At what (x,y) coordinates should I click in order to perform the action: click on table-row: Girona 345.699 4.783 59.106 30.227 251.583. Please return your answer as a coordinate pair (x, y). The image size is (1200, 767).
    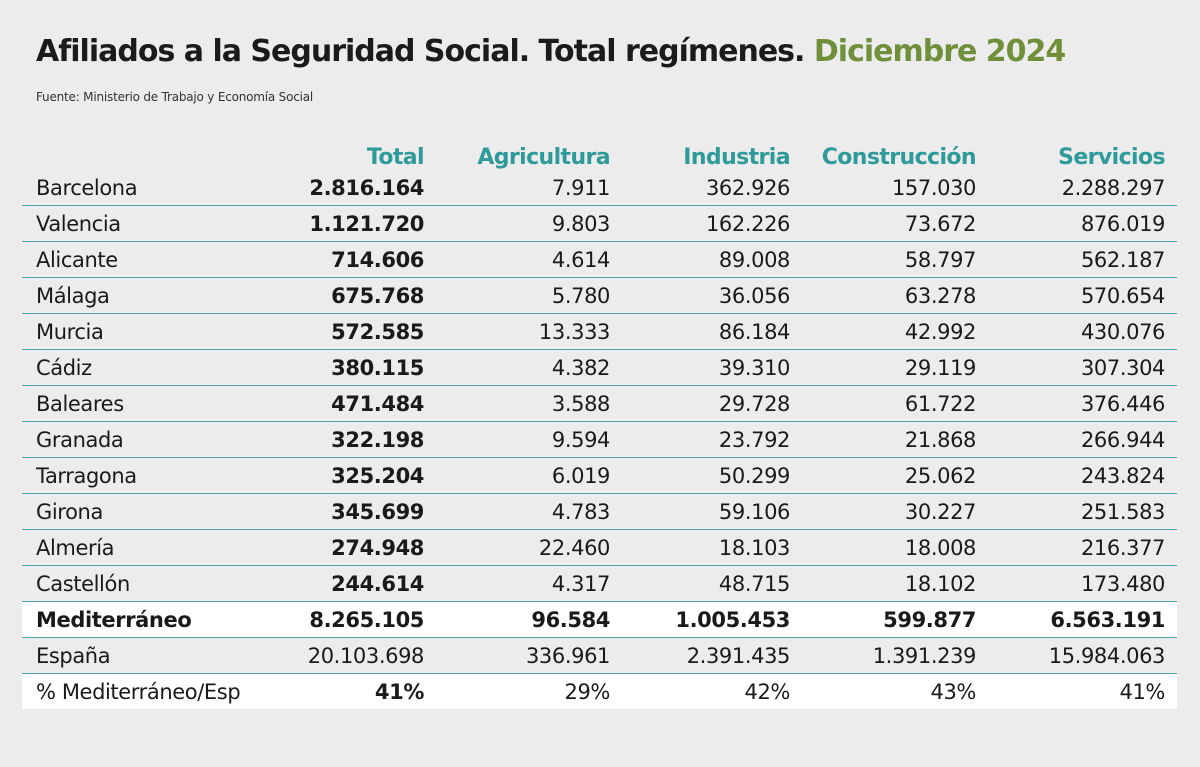
    Looking at the image, I should click on (599, 511).